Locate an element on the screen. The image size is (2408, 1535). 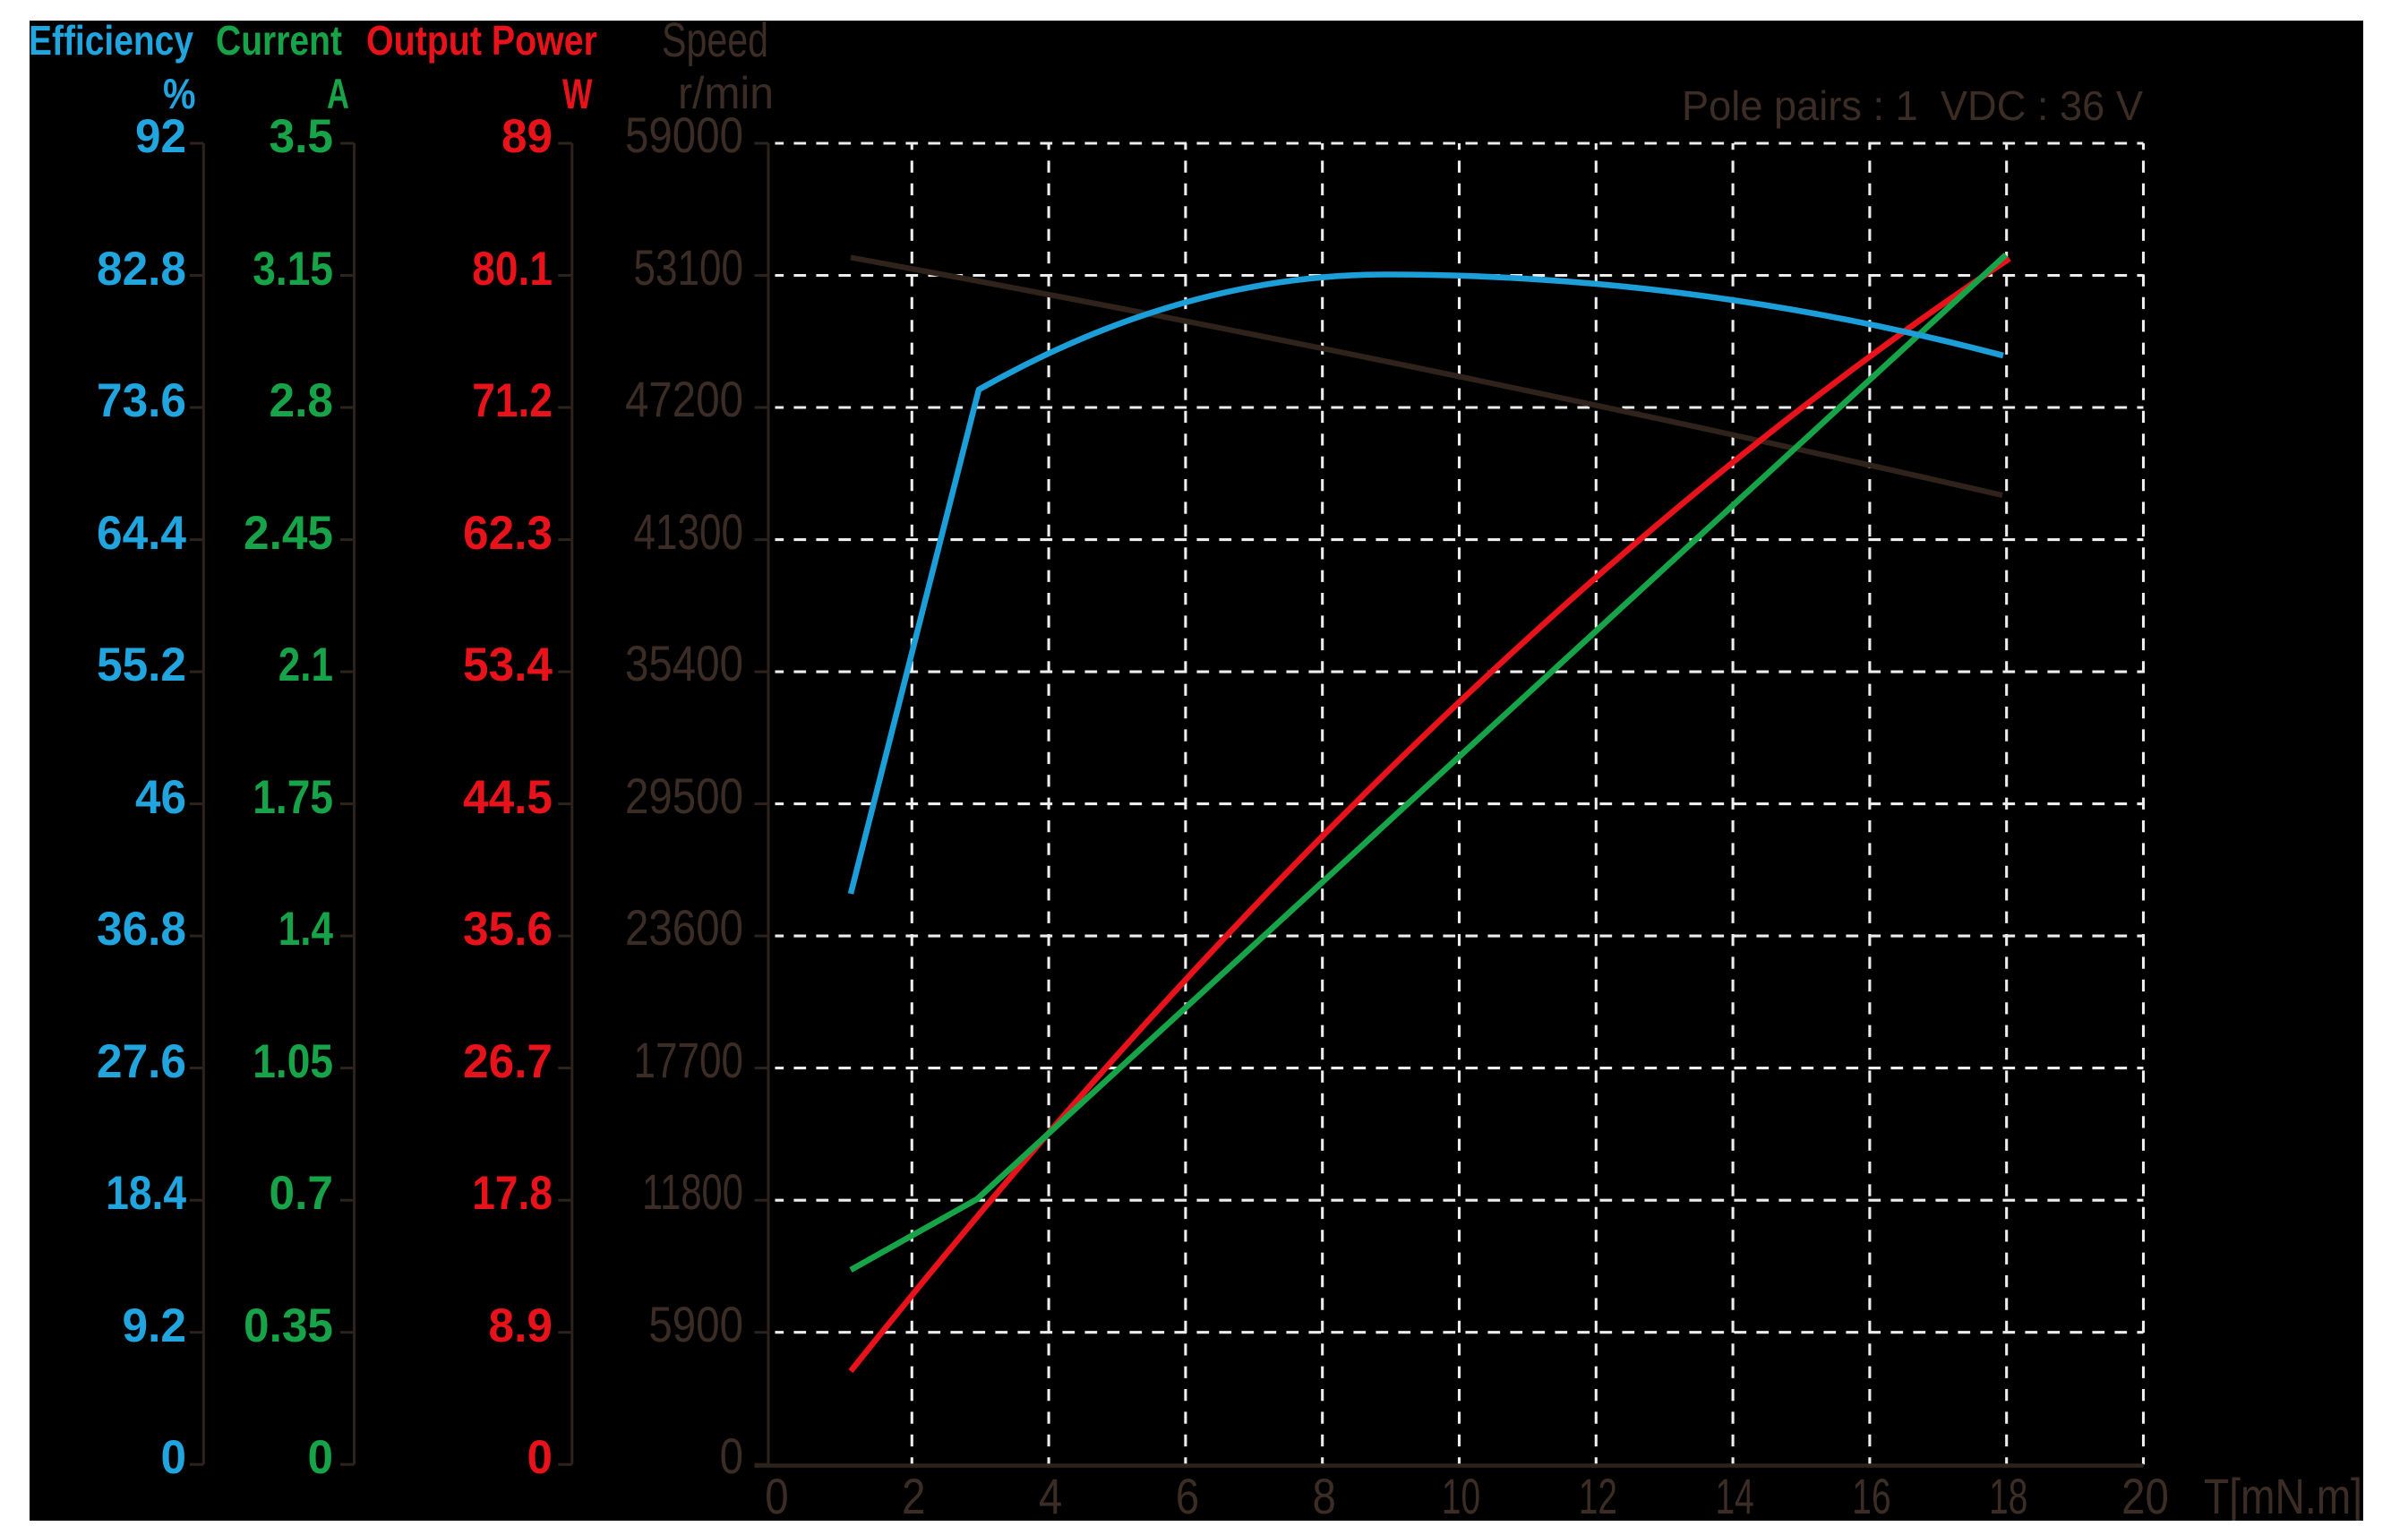
svg-text: 35400 is located at coordinates (684, 663).